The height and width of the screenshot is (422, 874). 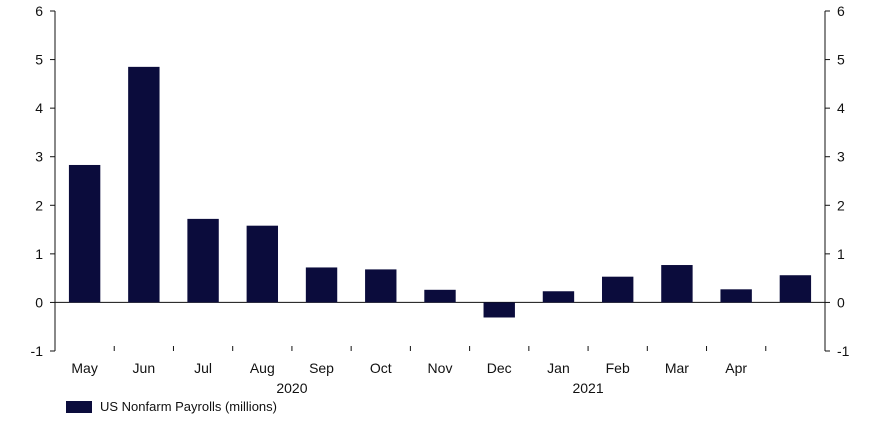 What do you see at coordinates (144, 368) in the screenshot?
I see `x-category-label: Jun` at bounding box center [144, 368].